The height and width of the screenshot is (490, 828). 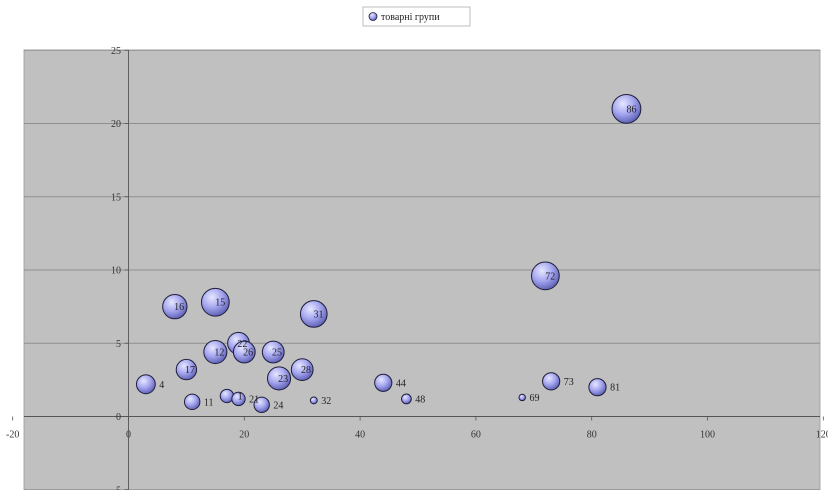 I want to click on y-tick-label: 0, so click(x=118, y=417).